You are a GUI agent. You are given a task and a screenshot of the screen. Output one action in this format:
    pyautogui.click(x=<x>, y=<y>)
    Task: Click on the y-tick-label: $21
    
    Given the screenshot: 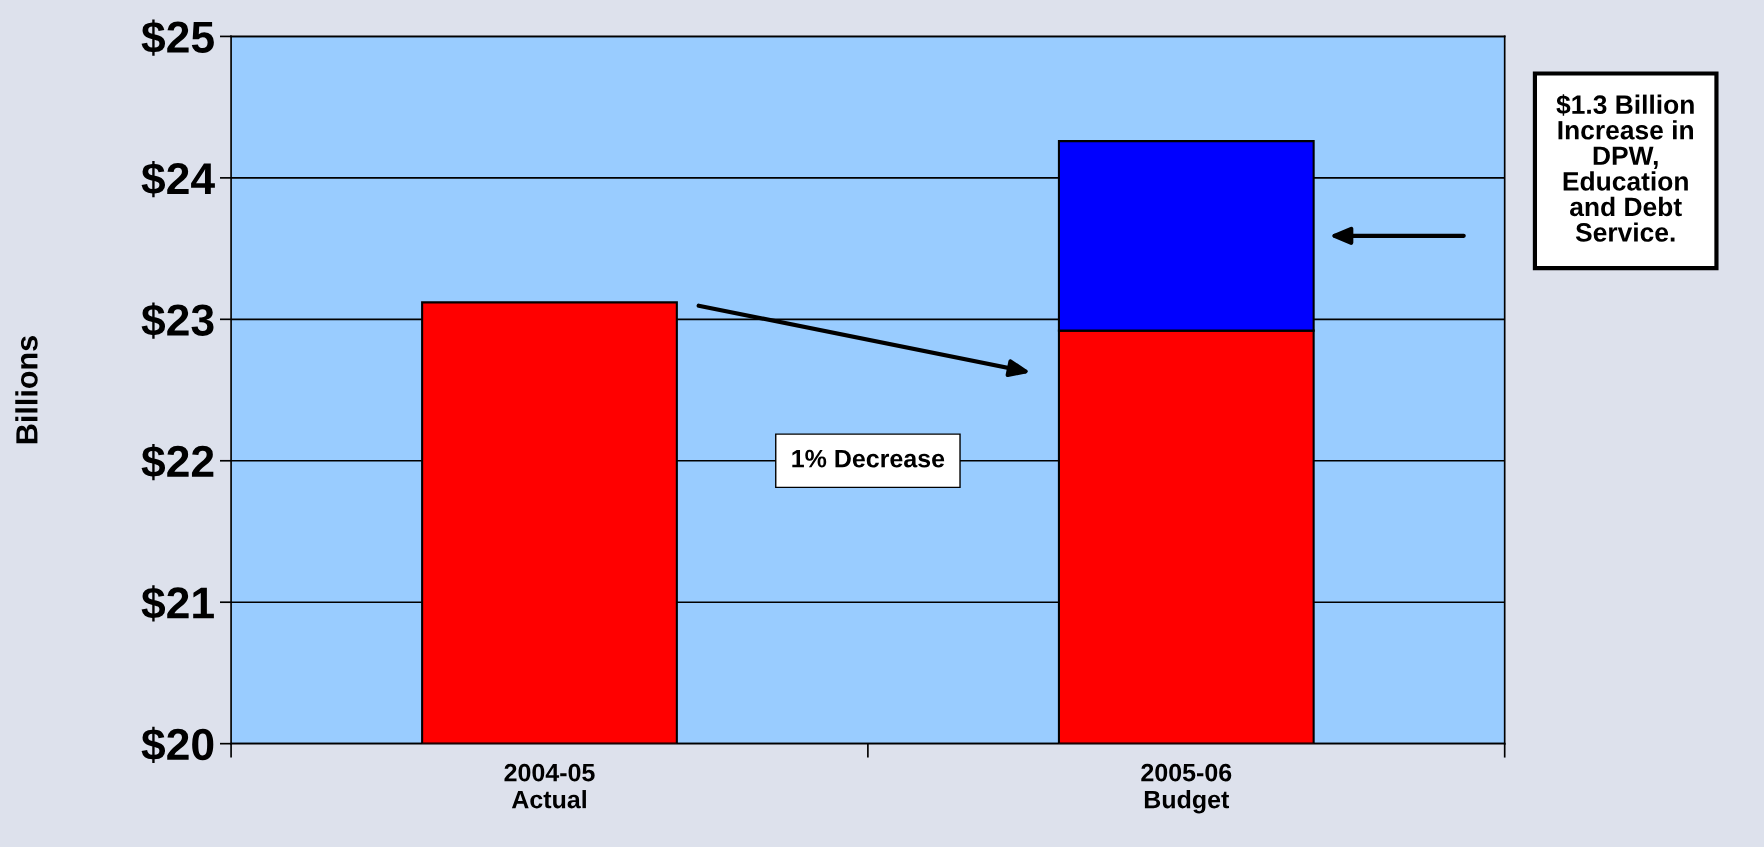 What is the action you would take?
    pyautogui.click(x=177, y=603)
    